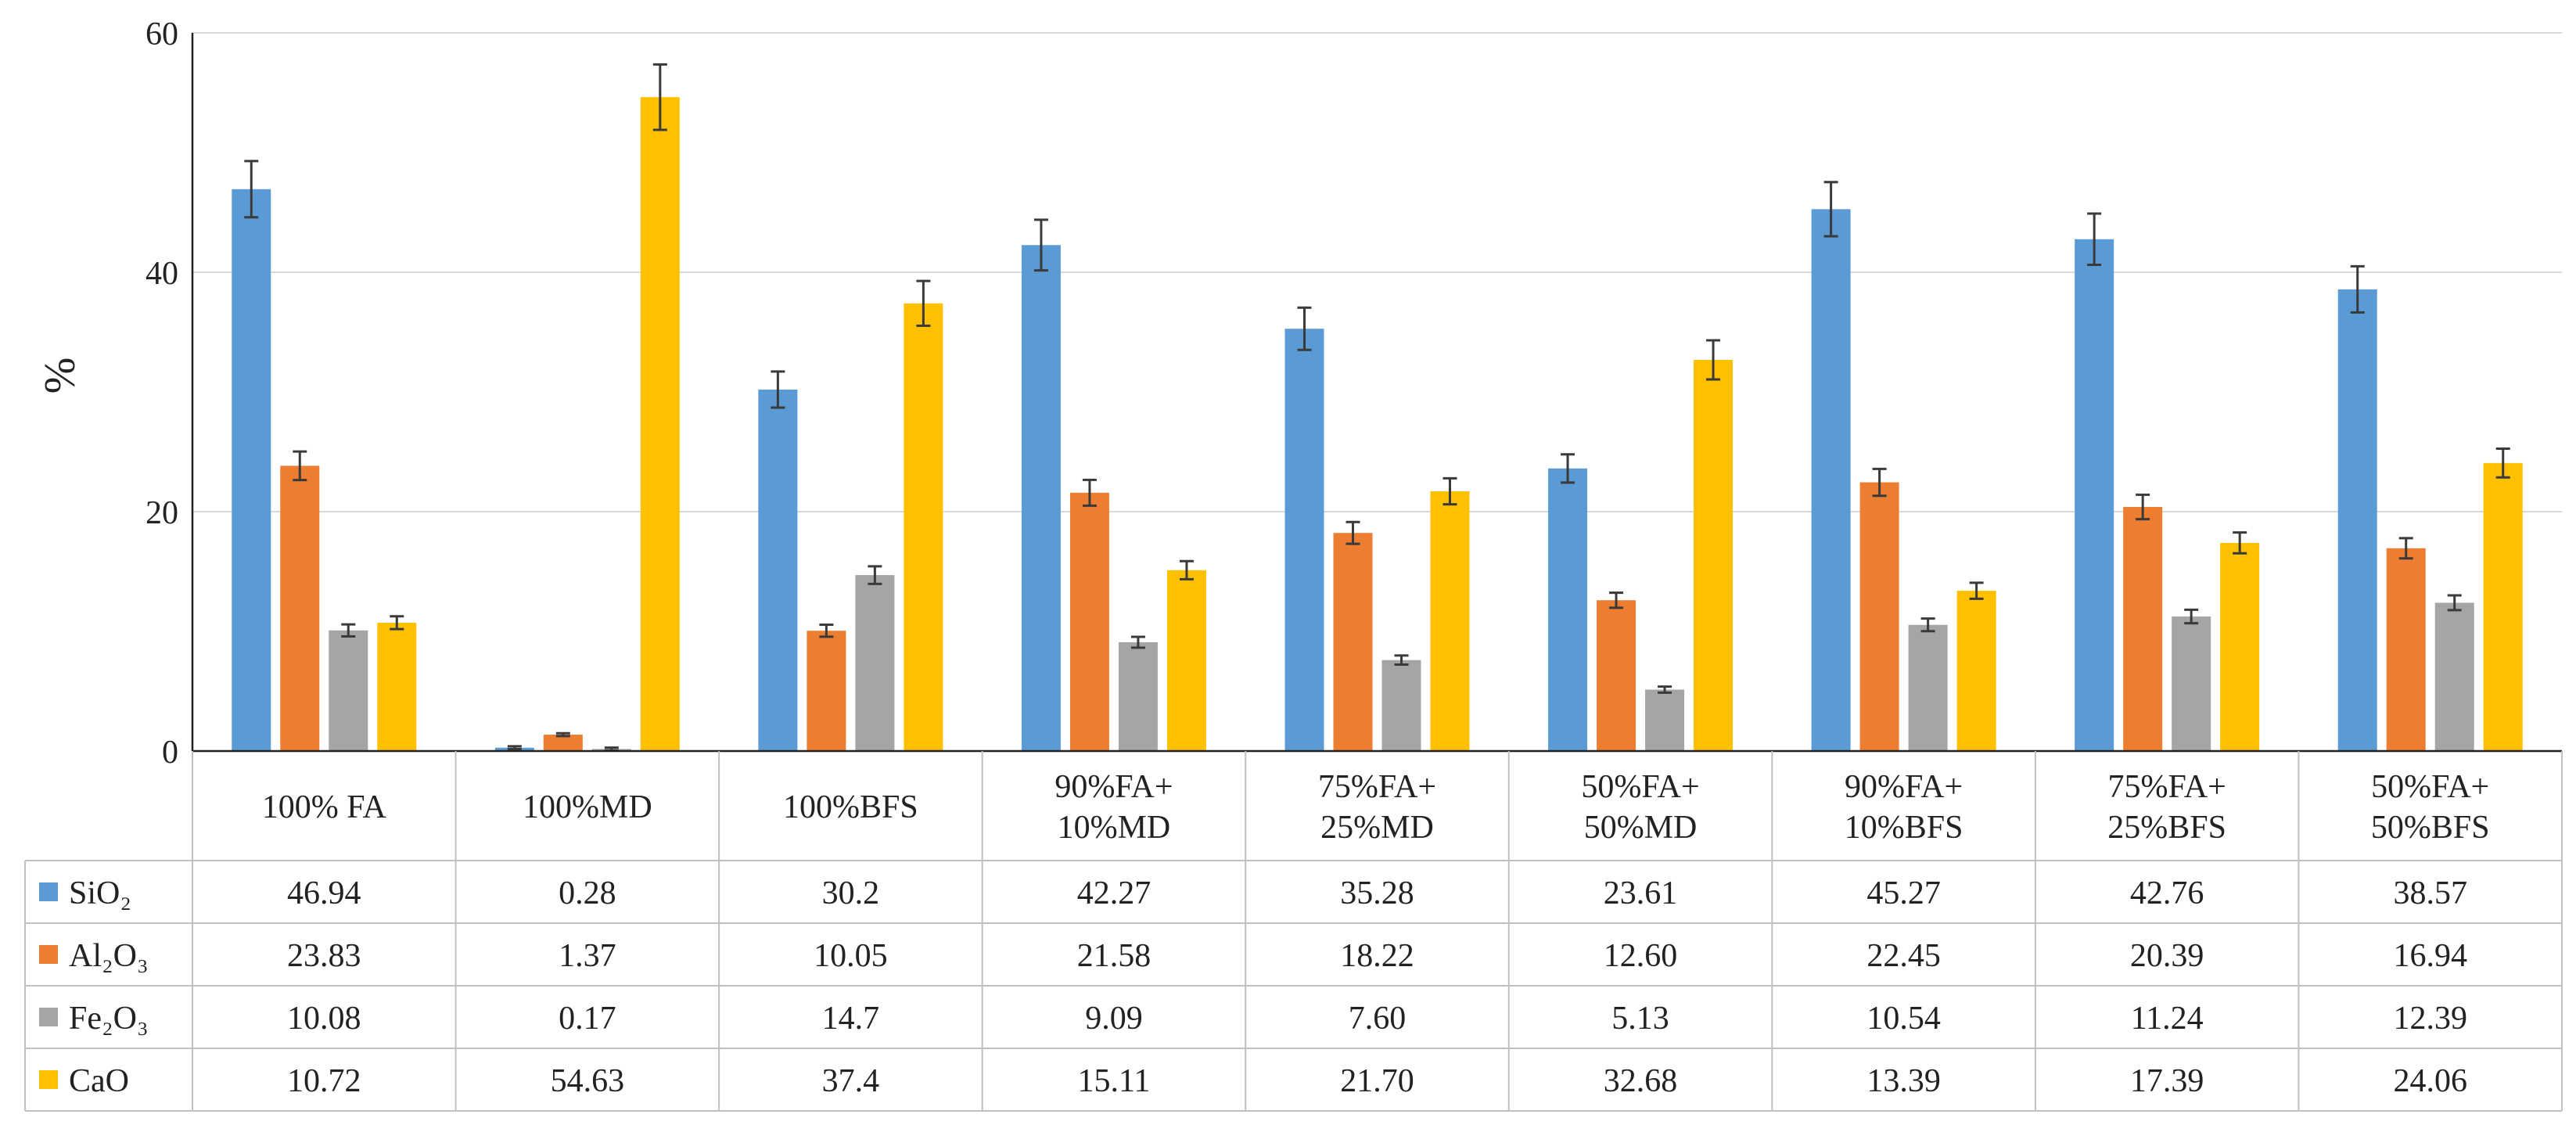 The width and height of the screenshot is (2576, 1125). Describe the element at coordinates (109, 1019) in the screenshot. I see `legend-label: Fe₂O₃` at that location.